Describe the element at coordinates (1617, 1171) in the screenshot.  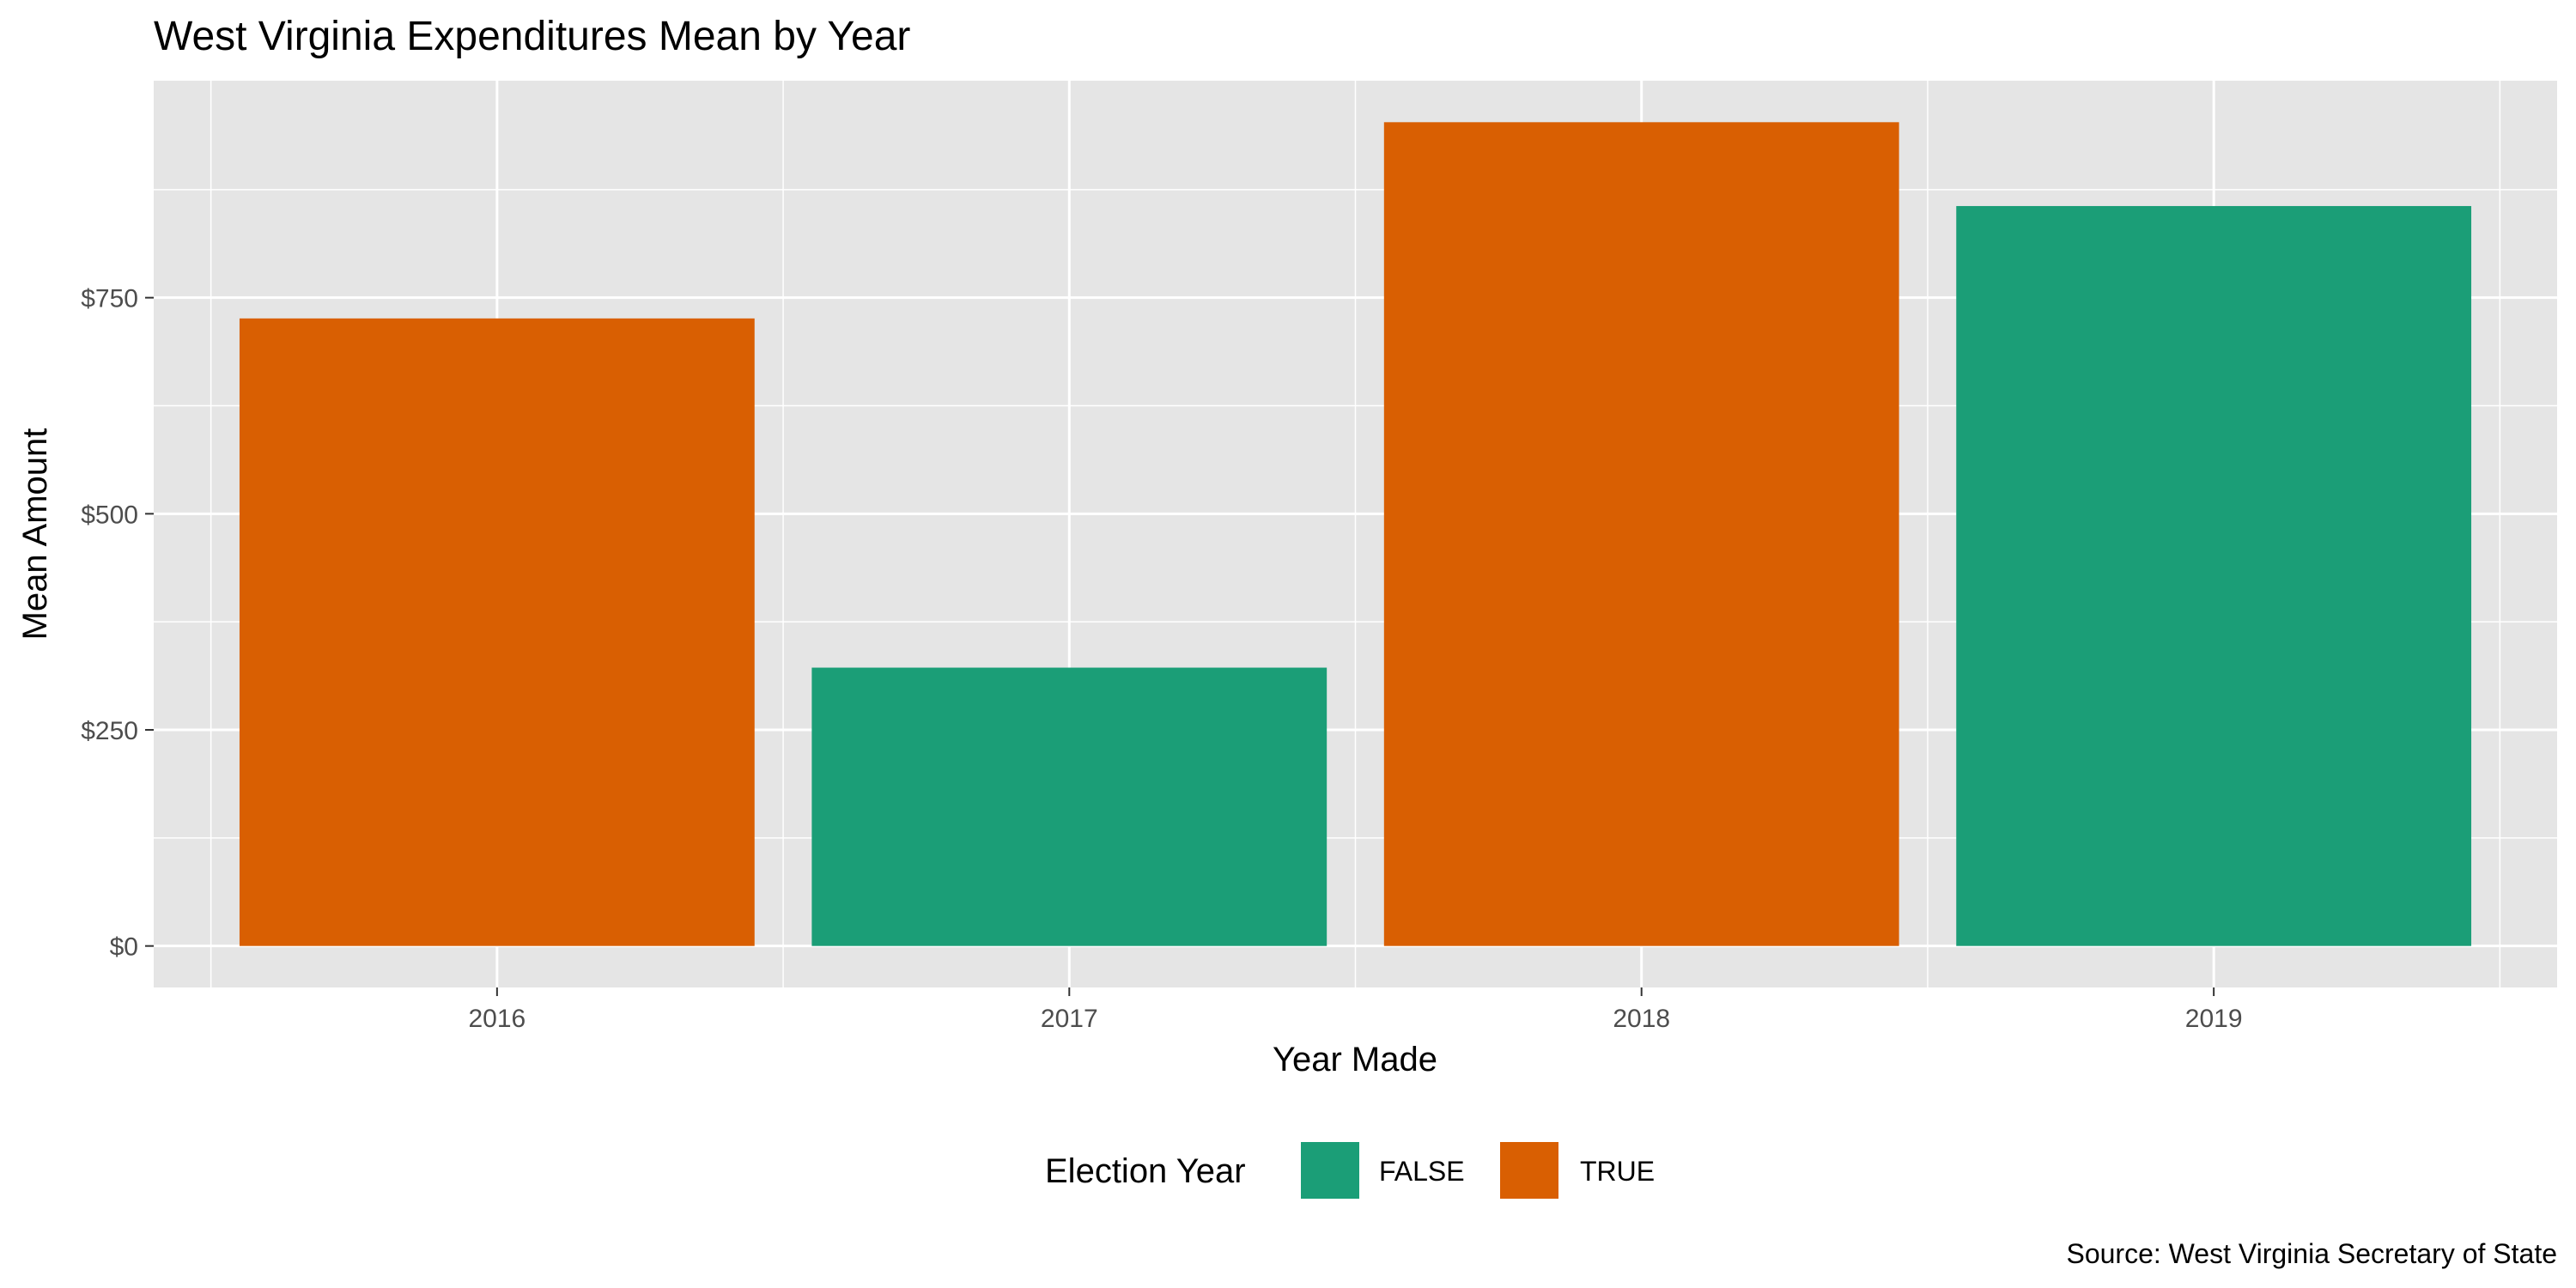
I see `legend-label-true: TRUE` at that location.